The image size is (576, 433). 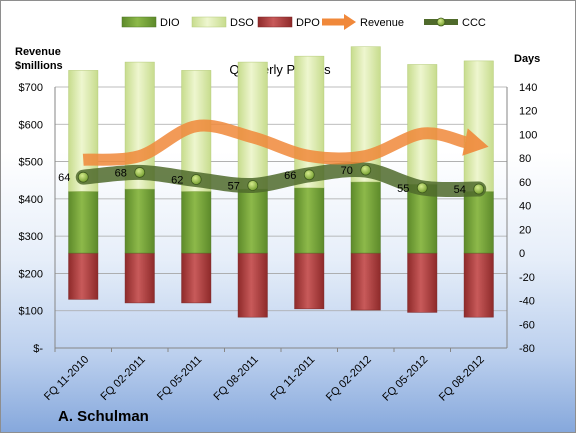 What do you see at coordinates (274, 142) in the screenshot?
I see `revenue-line` at bounding box center [274, 142].